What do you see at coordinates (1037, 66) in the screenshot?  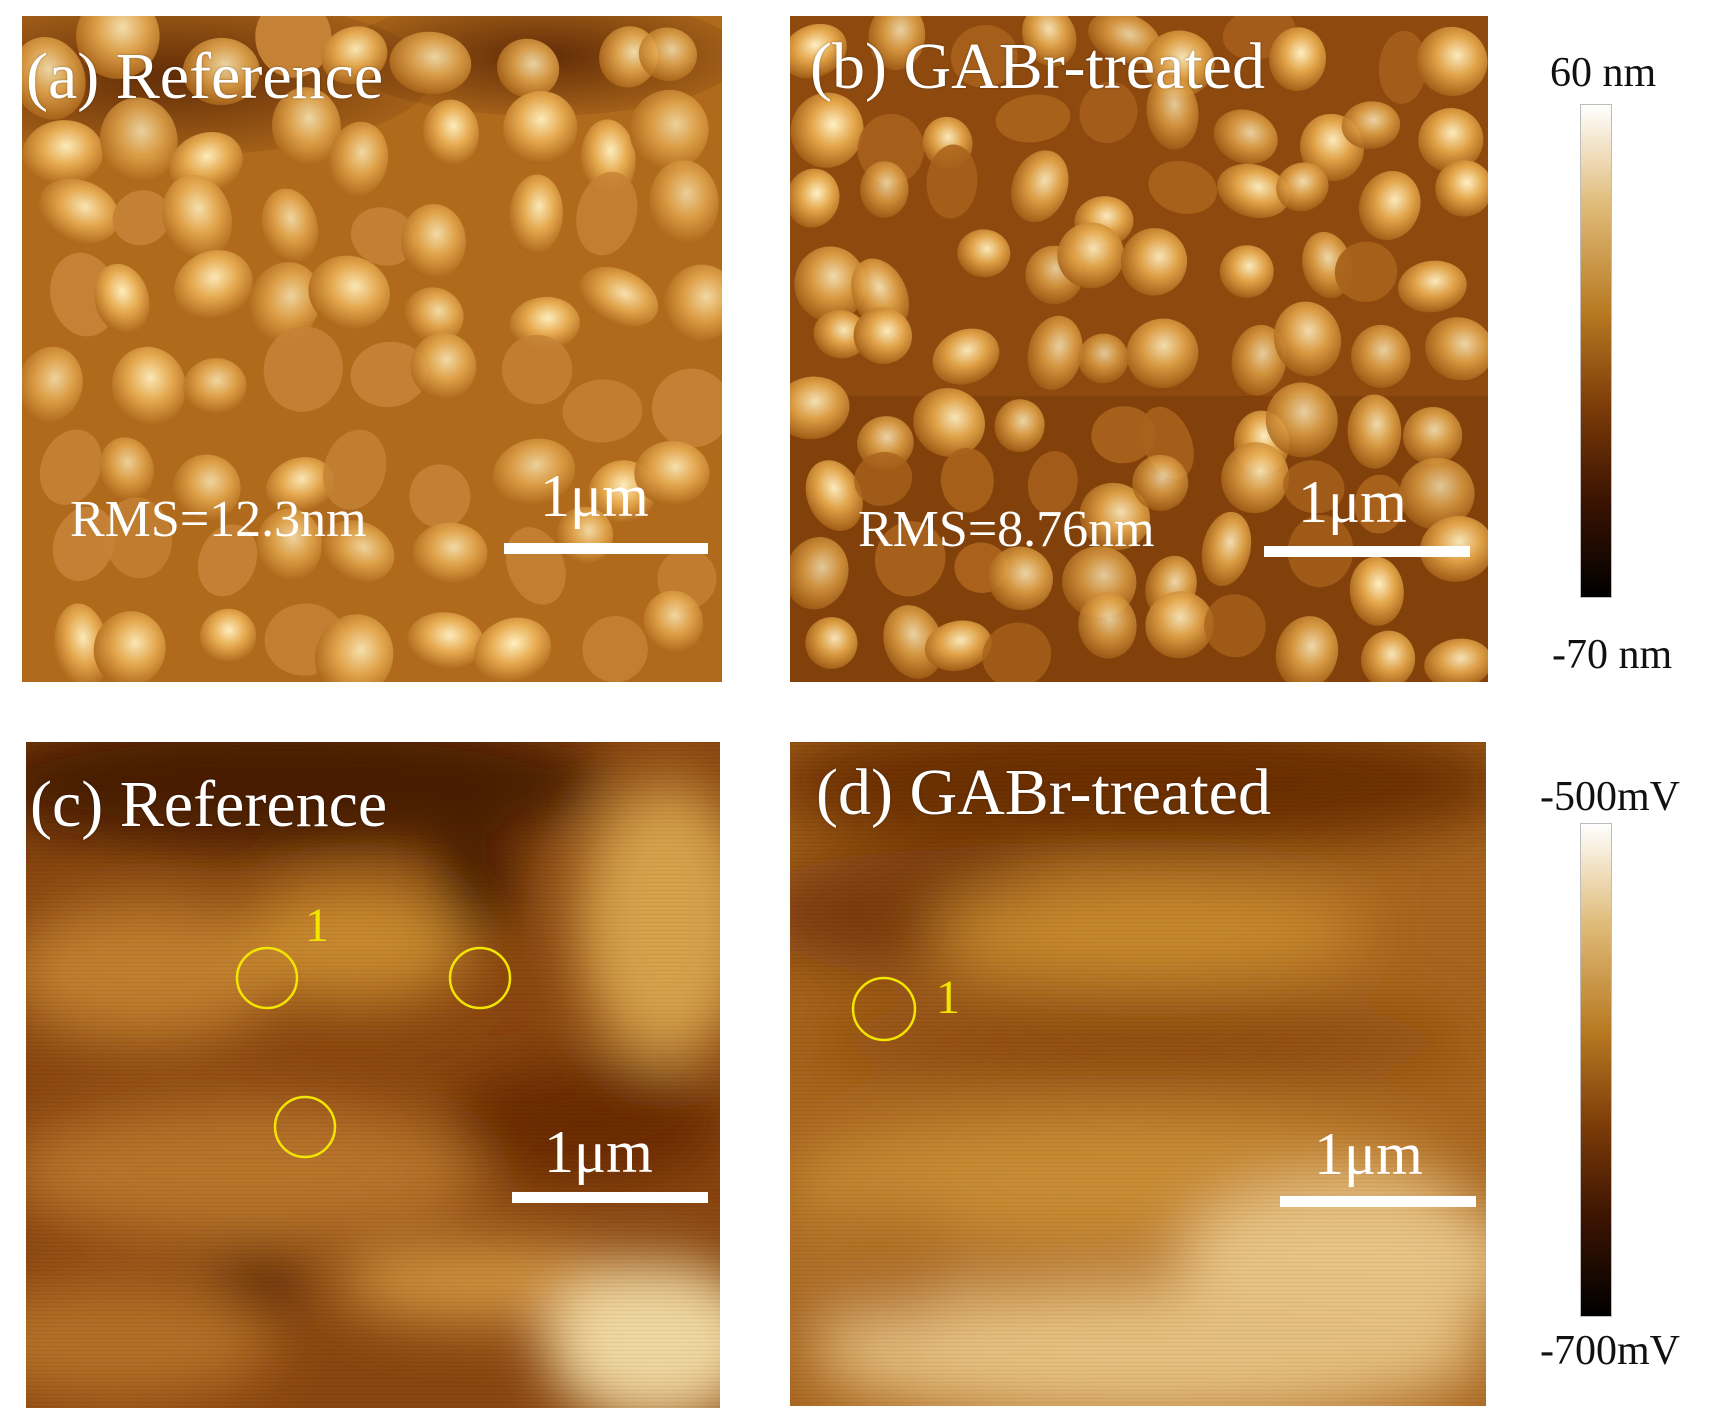 I see `panel-b-label: (b) GABr-treated` at bounding box center [1037, 66].